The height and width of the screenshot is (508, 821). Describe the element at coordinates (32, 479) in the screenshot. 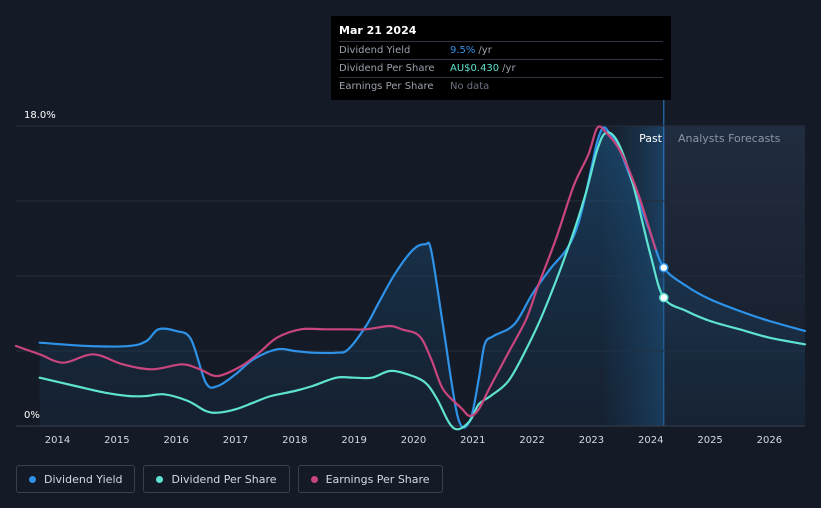

I see `dividend-yield-dot-icon` at that location.